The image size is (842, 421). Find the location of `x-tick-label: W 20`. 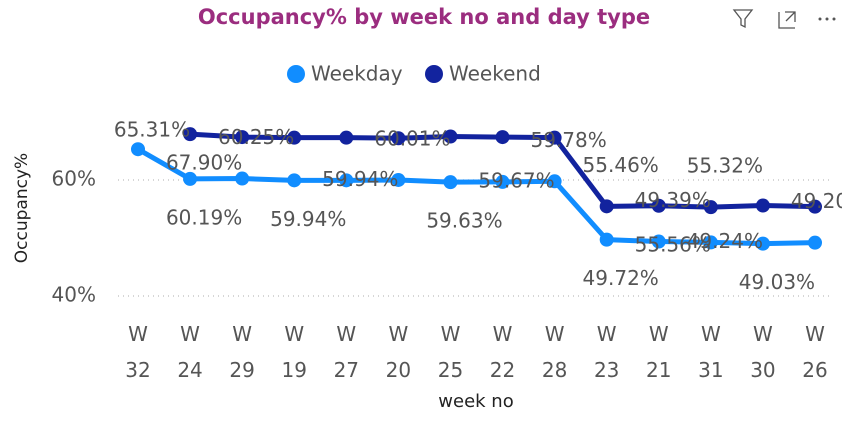

x-tick-label: W 20 is located at coordinates (398, 352).